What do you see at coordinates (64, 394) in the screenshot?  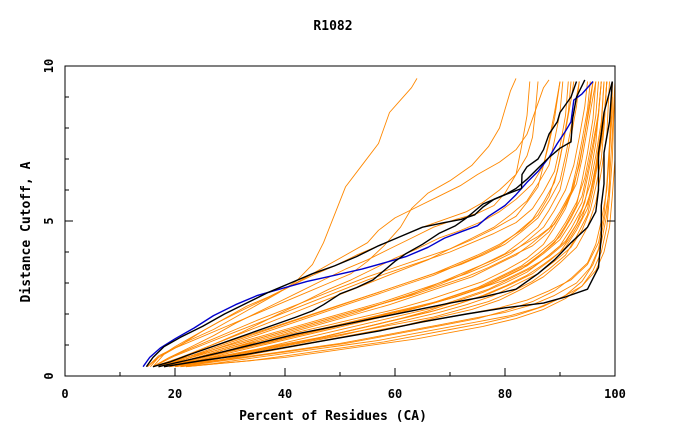 I see `x-tick-label-0: 0` at bounding box center [64, 394].